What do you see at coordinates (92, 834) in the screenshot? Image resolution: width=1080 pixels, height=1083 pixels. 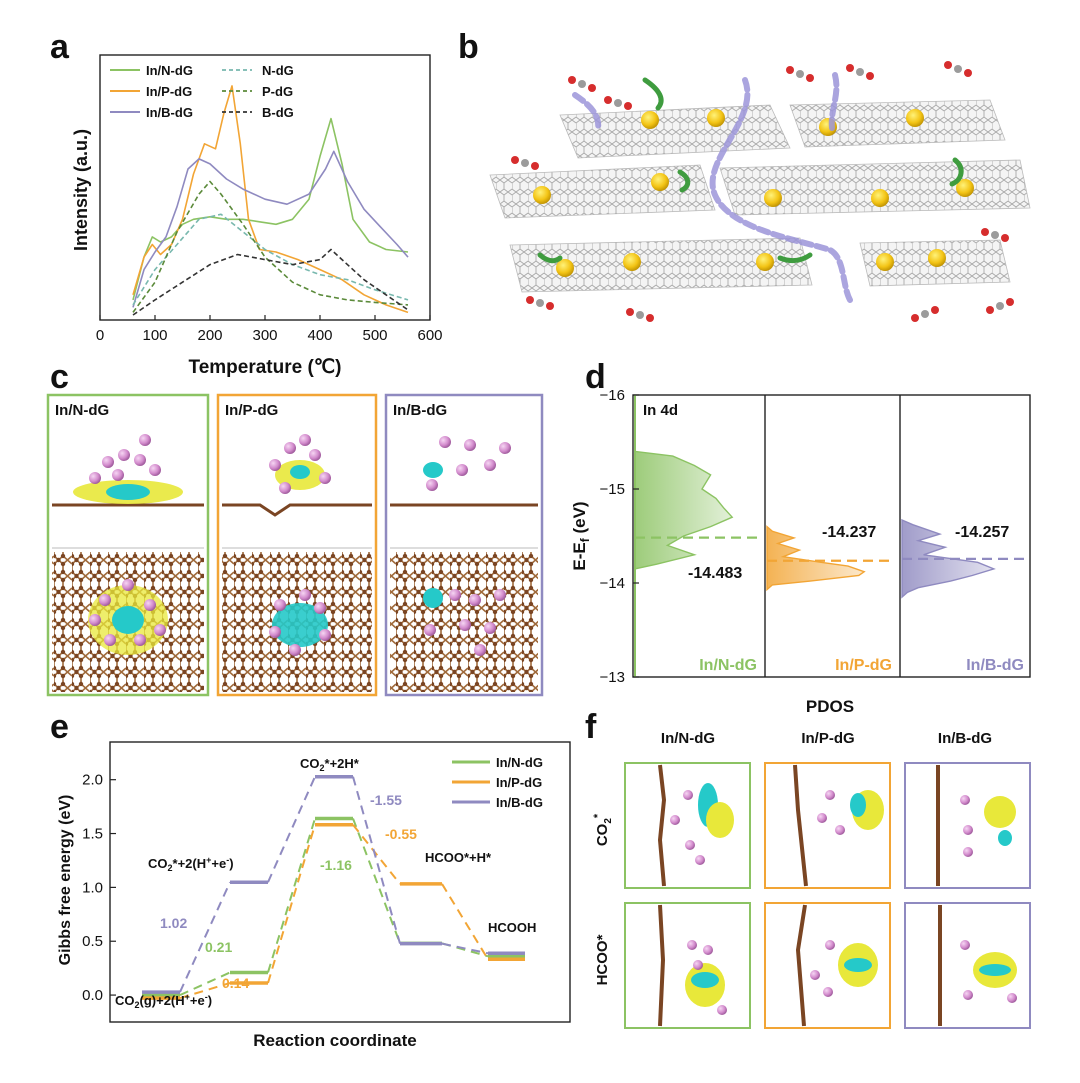 I see `y-tick-label: 1.5` at bounding box center [92, 834].